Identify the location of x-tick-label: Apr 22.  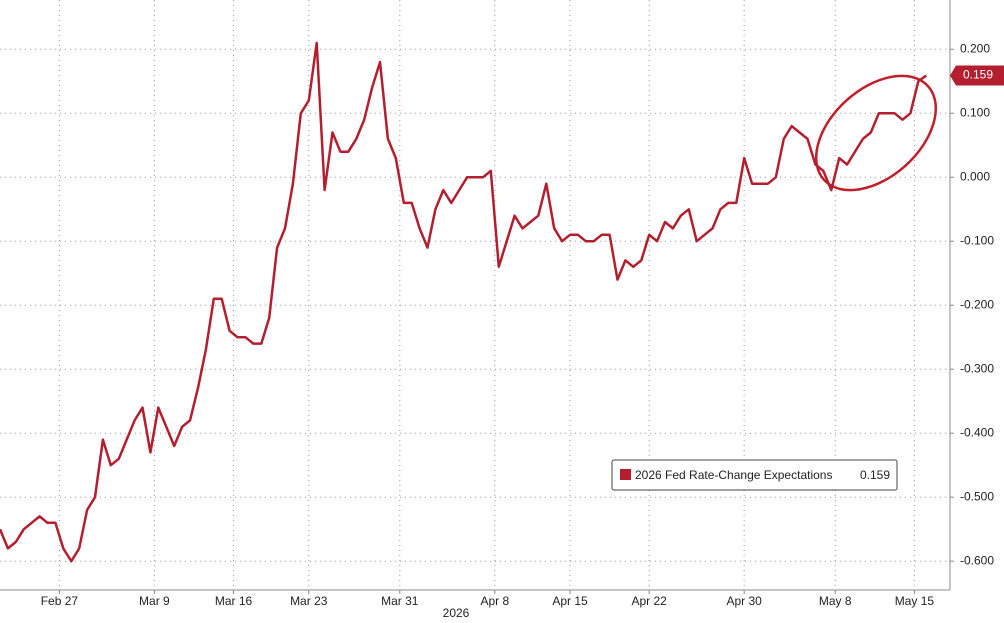
(649, 601).